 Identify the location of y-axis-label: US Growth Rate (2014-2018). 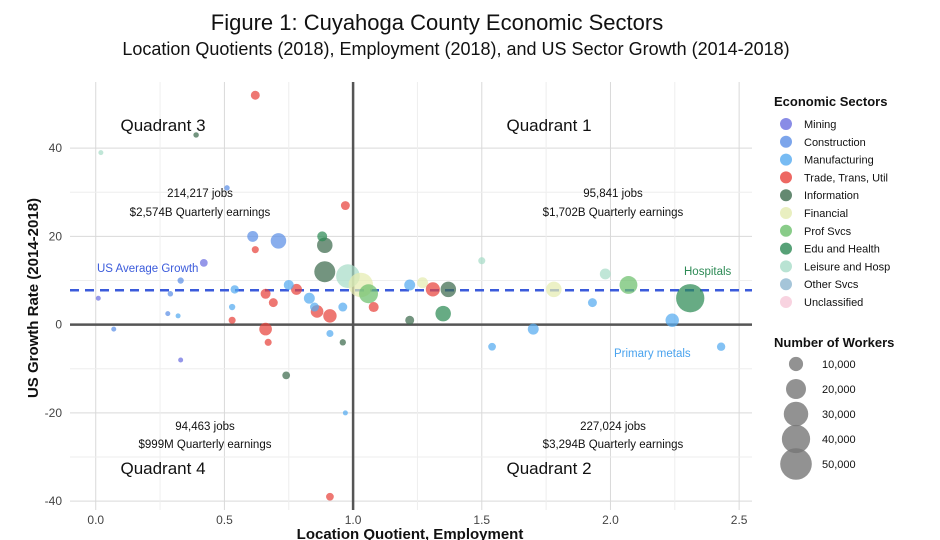
(33, 298).